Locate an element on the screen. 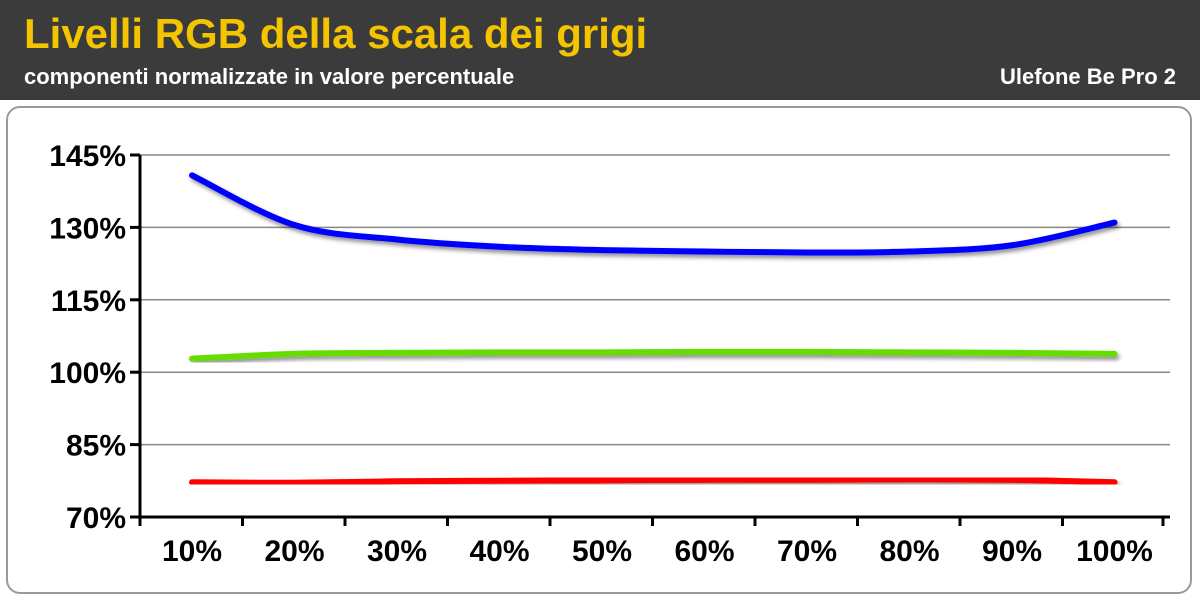 The height and width of the screenshot is (600, 1200). y-tick-label: 70% is located at coordinates (96, 518).